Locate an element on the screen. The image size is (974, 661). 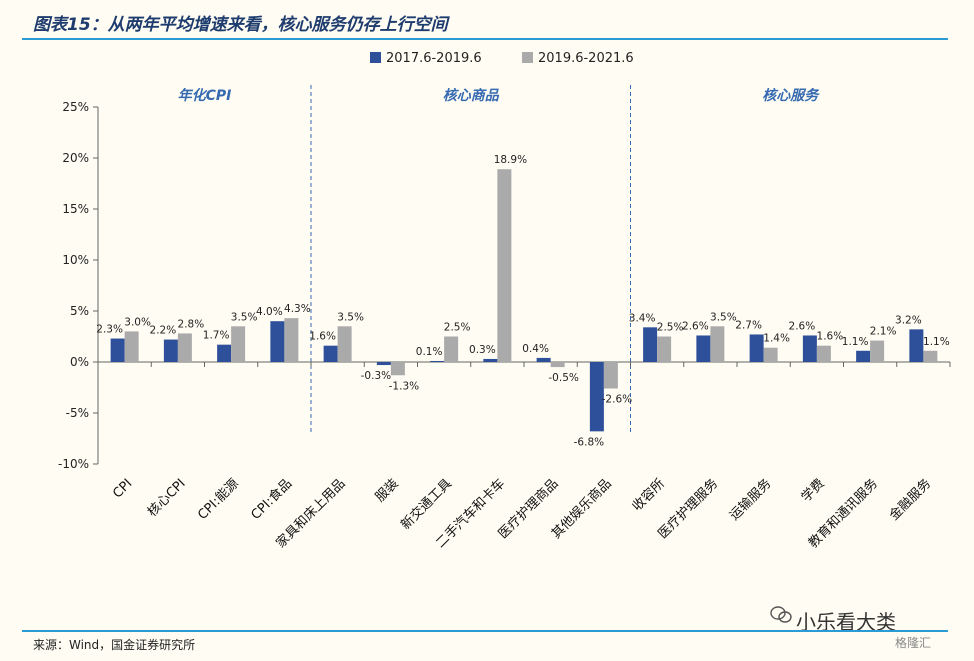
data-label-1: 1.1% is located at coordinates (855, 342).